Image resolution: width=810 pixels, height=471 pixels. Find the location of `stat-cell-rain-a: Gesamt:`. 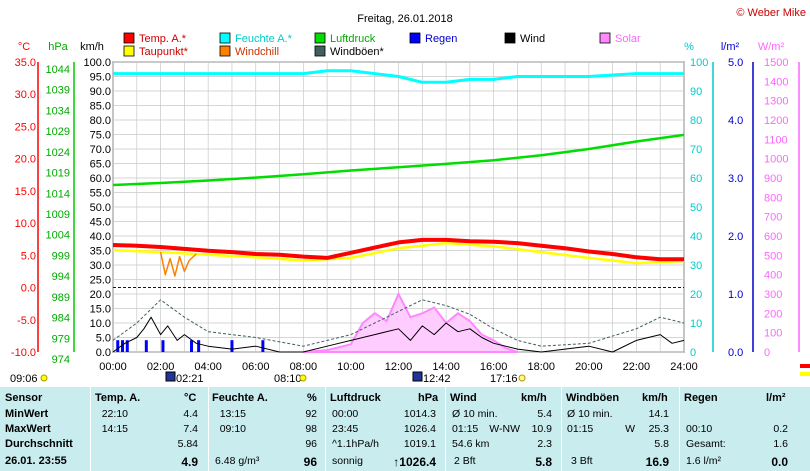

stat-cell-rain-a: Gesamt: is located at coordinates (706, 444).